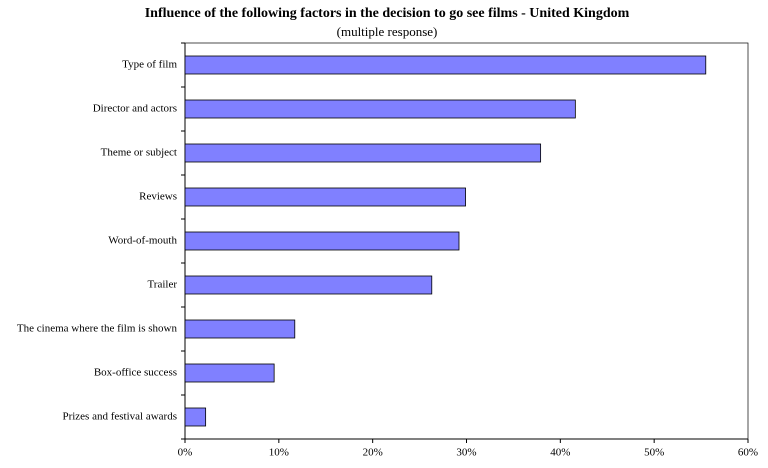  Describe the element at coordinates (158, 197) in the screenshot. I see `y-tick-label: Reviews` at that location.